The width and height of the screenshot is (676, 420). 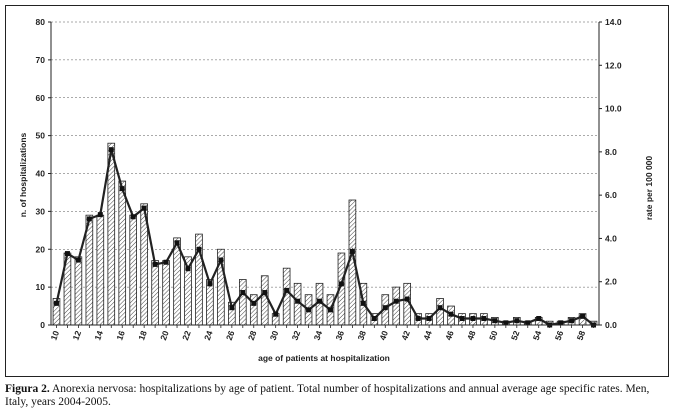 I want to click on x-tick-label: 50, so click(x=493, y=335).